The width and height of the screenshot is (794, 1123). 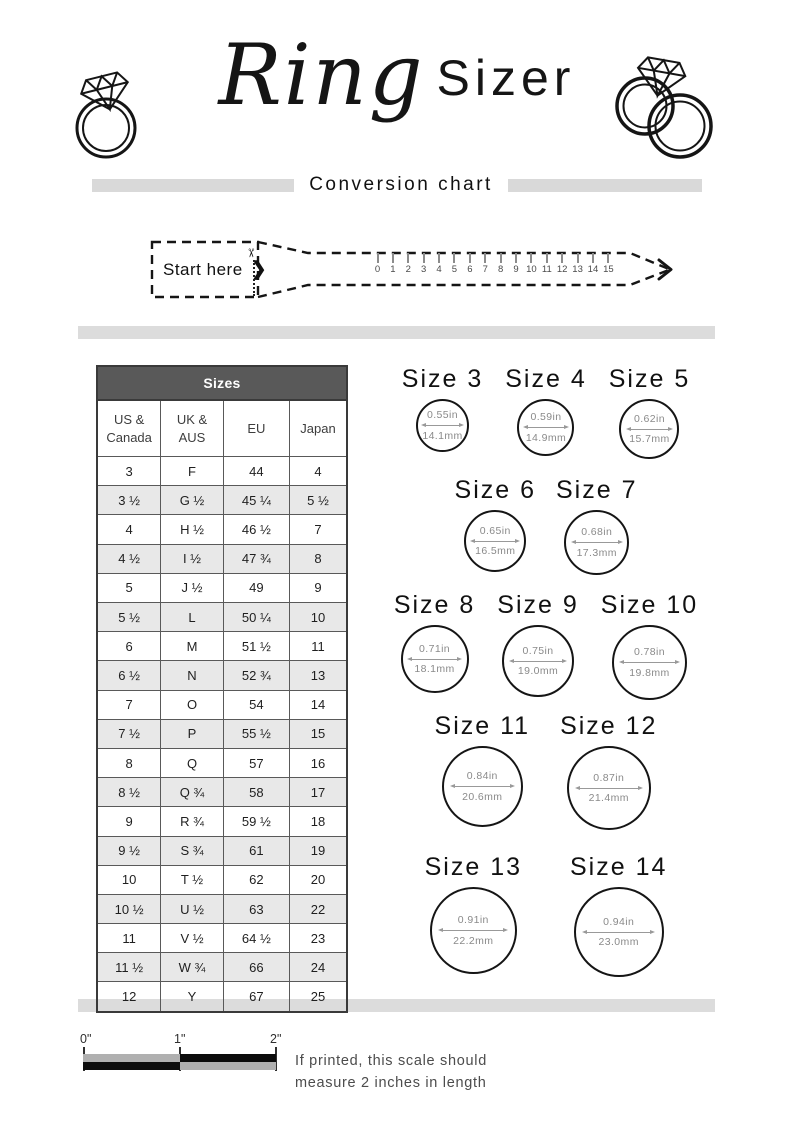 What do you see at coordinates (596, 525) in the screenshot?
I see `size-circle-block: Size 7 0.68in 17.3mm` at bounding box center [596, 525].